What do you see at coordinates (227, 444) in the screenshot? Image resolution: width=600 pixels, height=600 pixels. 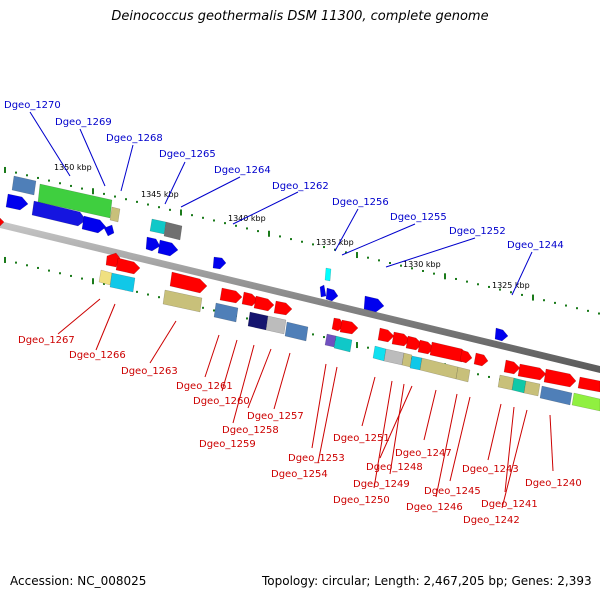 I see `gene-label: Dgeo_1259` at bounding box center [227, 444].